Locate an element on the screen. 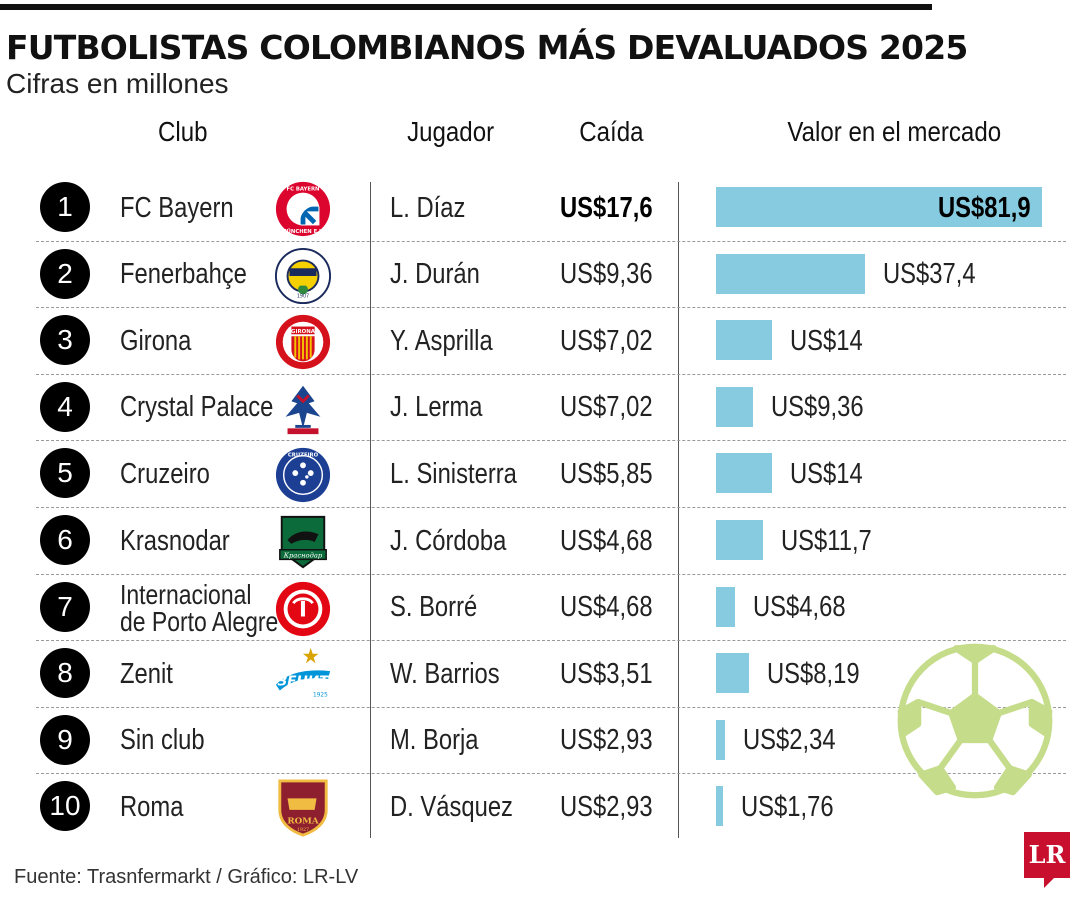 This screenshot has height=900, width=1080. player-name: S. Borré is located at coordinates (434, 607).